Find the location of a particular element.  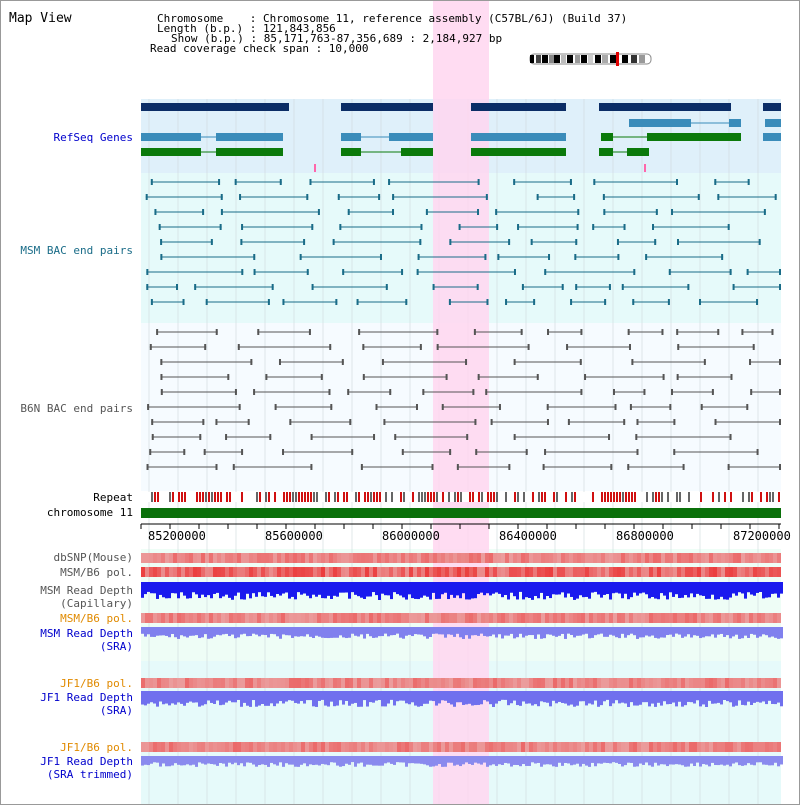

track-label-msm-b6-pol-1: MSM/B6 pol. is located at coordinates (96, 572).